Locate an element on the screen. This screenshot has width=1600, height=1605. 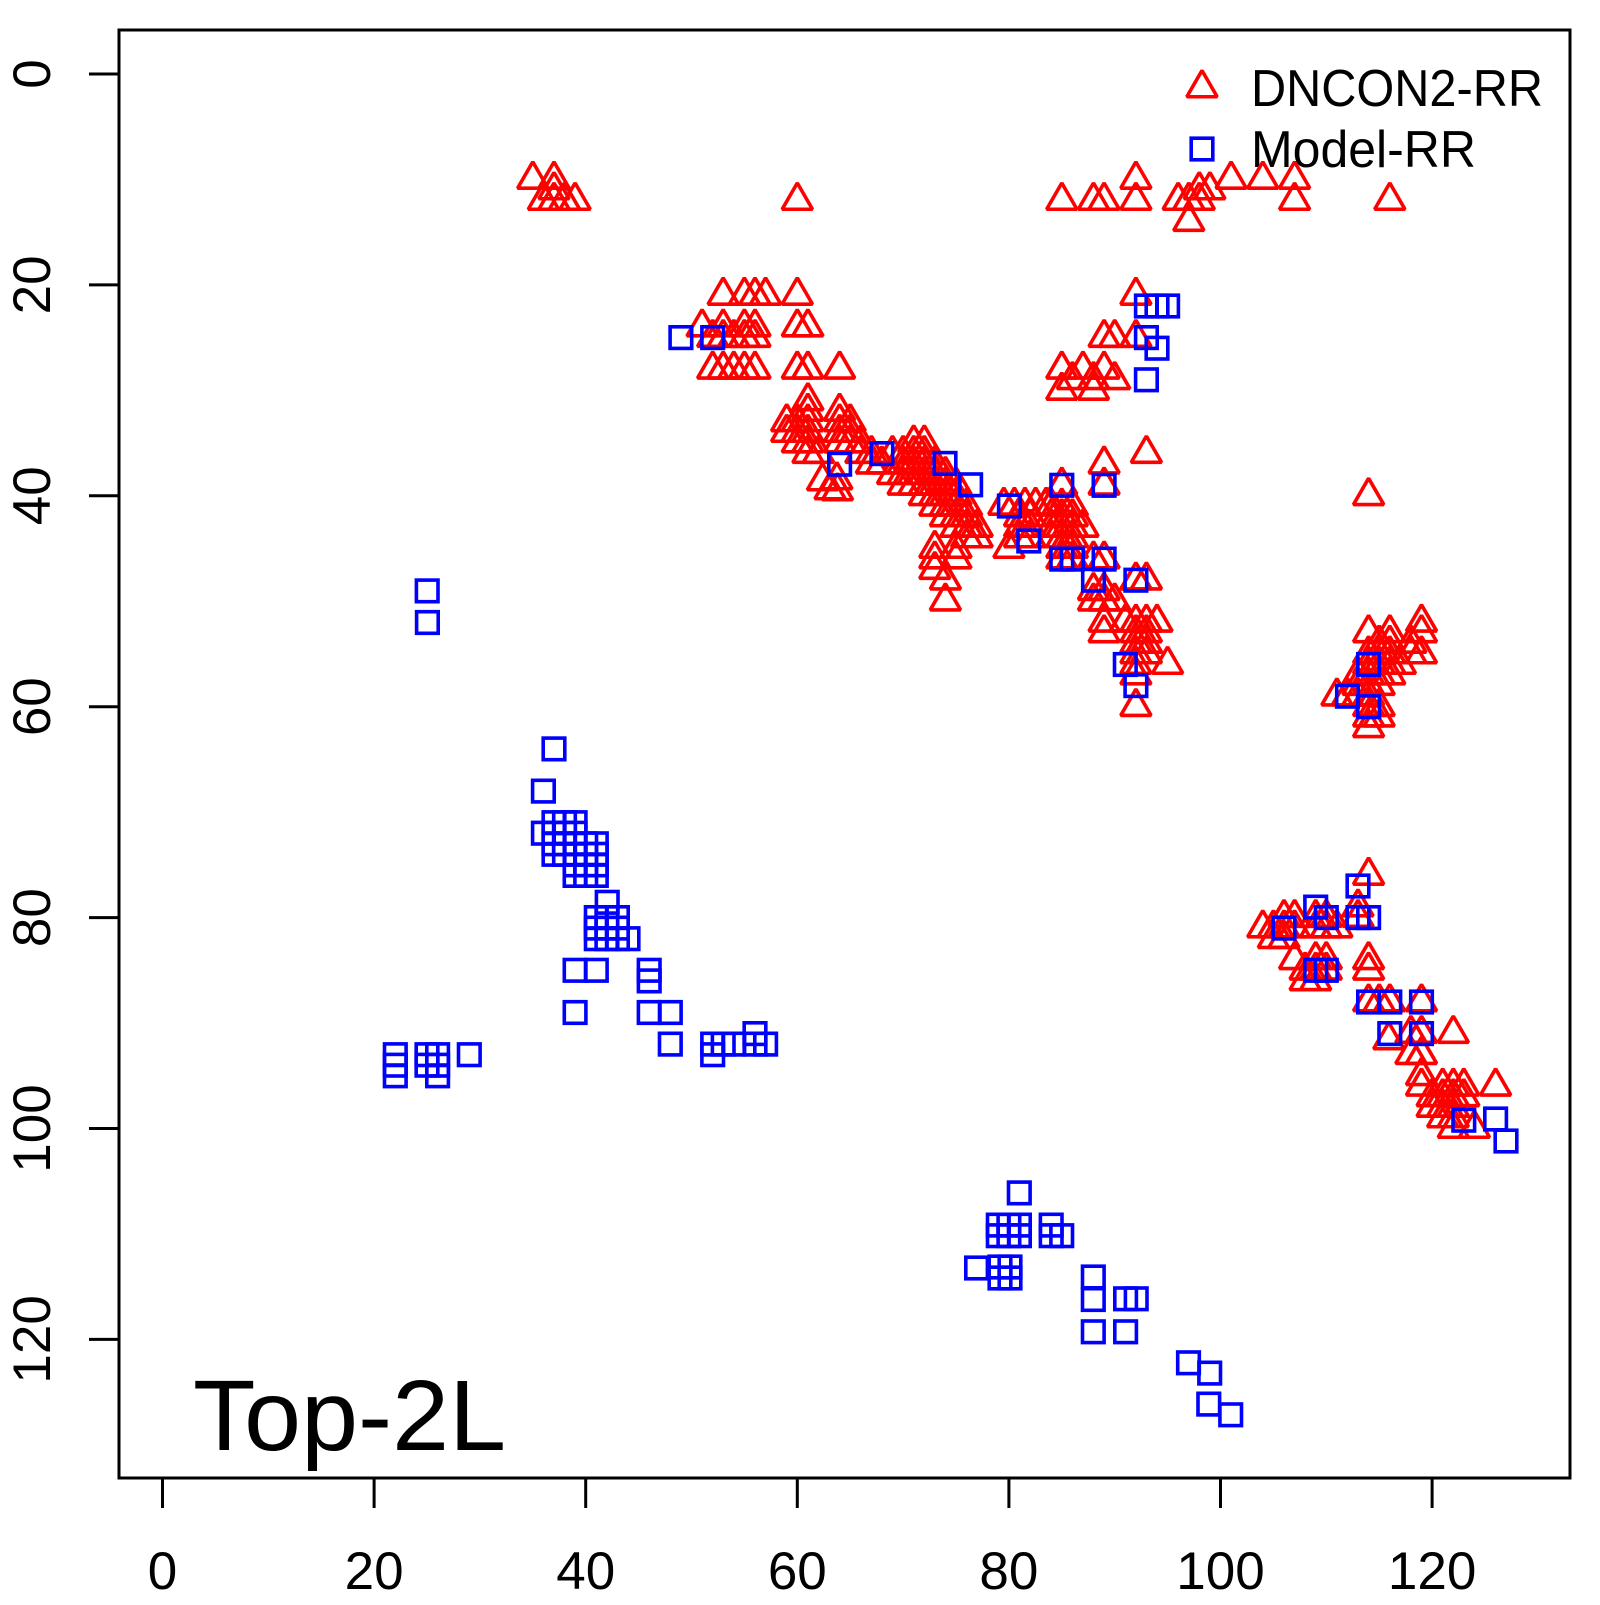
svg-text: Top-2L is located at coordinates (349, 1416).